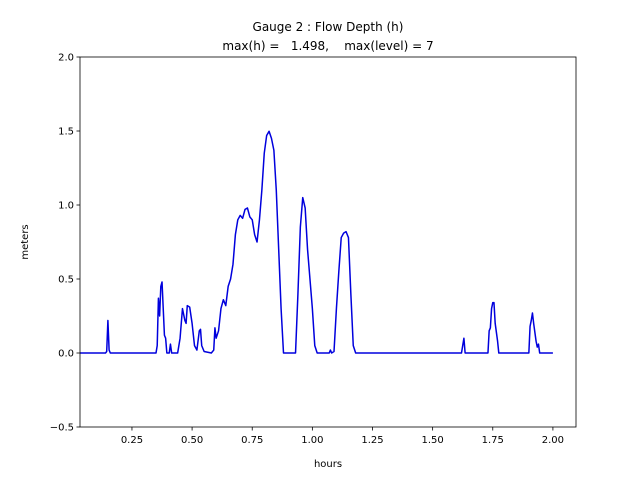 Image resolution: width=640 pixels, height=480 pixels. I want to click on x-tick-label: 0.50, so click(192, 440).